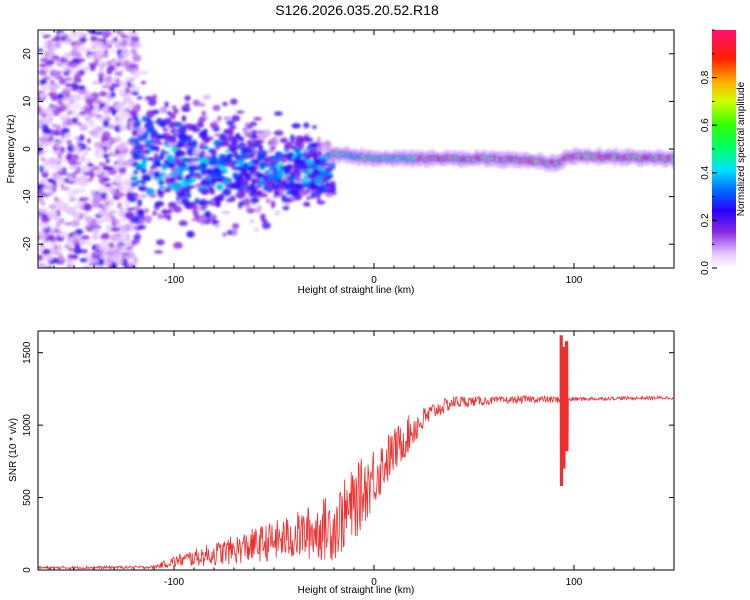 The height and width of the screenshot is (600, 750). I want to click on colorbar-tick-label: 0.2, so click(705, 220).